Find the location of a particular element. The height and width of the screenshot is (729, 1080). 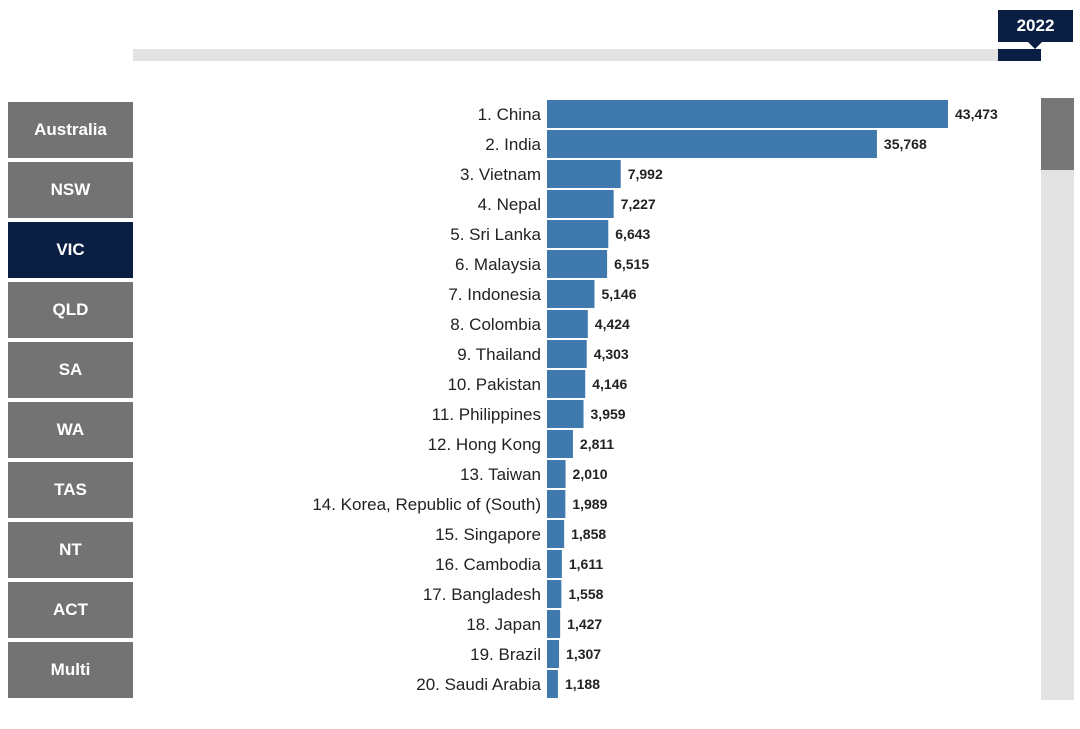

value-label-1: 43,473 is located at coordinates (976, 114).